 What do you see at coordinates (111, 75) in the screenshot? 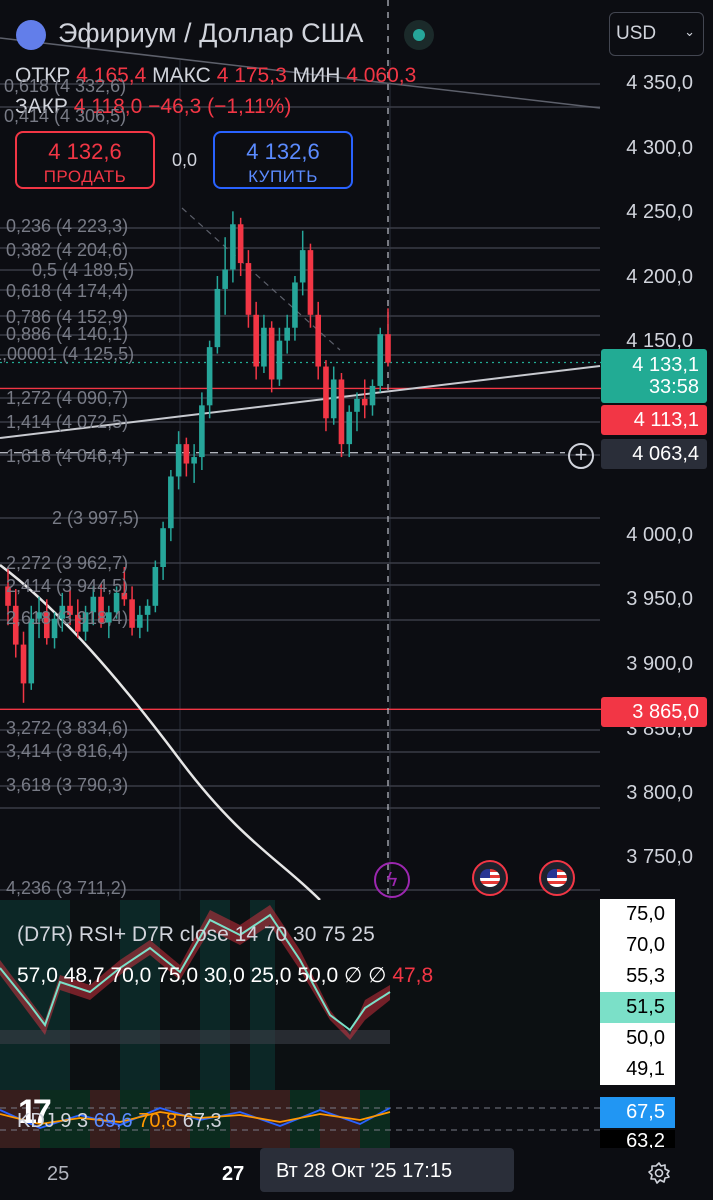
I see `open-value: 4 165,4` at bounding box center [111, 75].